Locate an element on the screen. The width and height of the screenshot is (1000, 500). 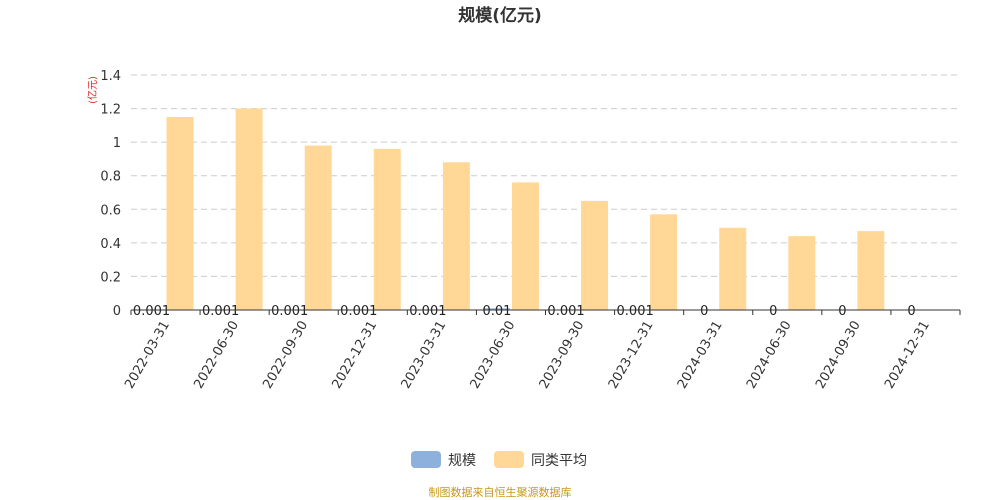
data-source-note: 制图数据来自恒生聚源数据库 is located at coordinates (500, 492).